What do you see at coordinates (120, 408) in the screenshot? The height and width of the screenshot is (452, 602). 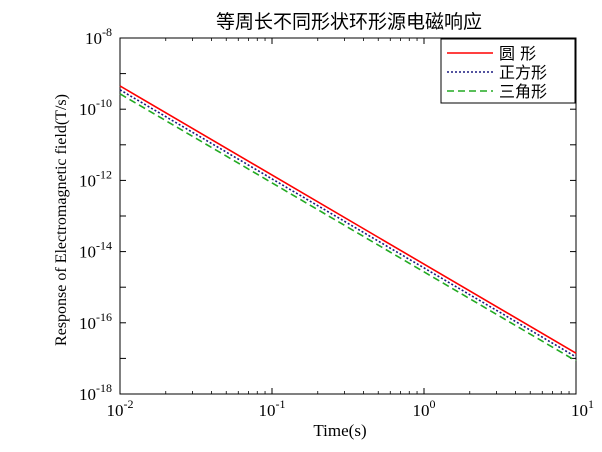 I see `x-tick-label: 10⁻²` at bounding box center [120, 408].